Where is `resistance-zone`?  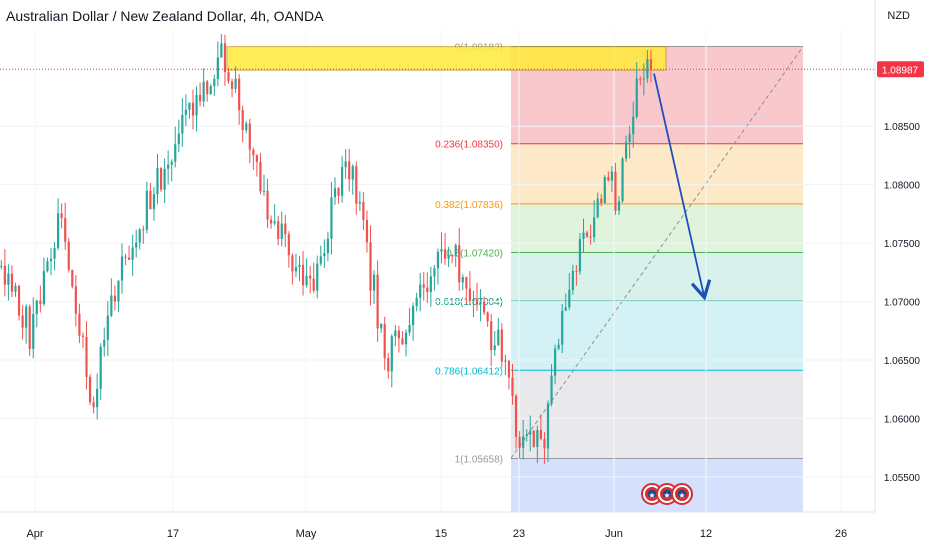 resistance-zone is located at coordinates (446, 58).